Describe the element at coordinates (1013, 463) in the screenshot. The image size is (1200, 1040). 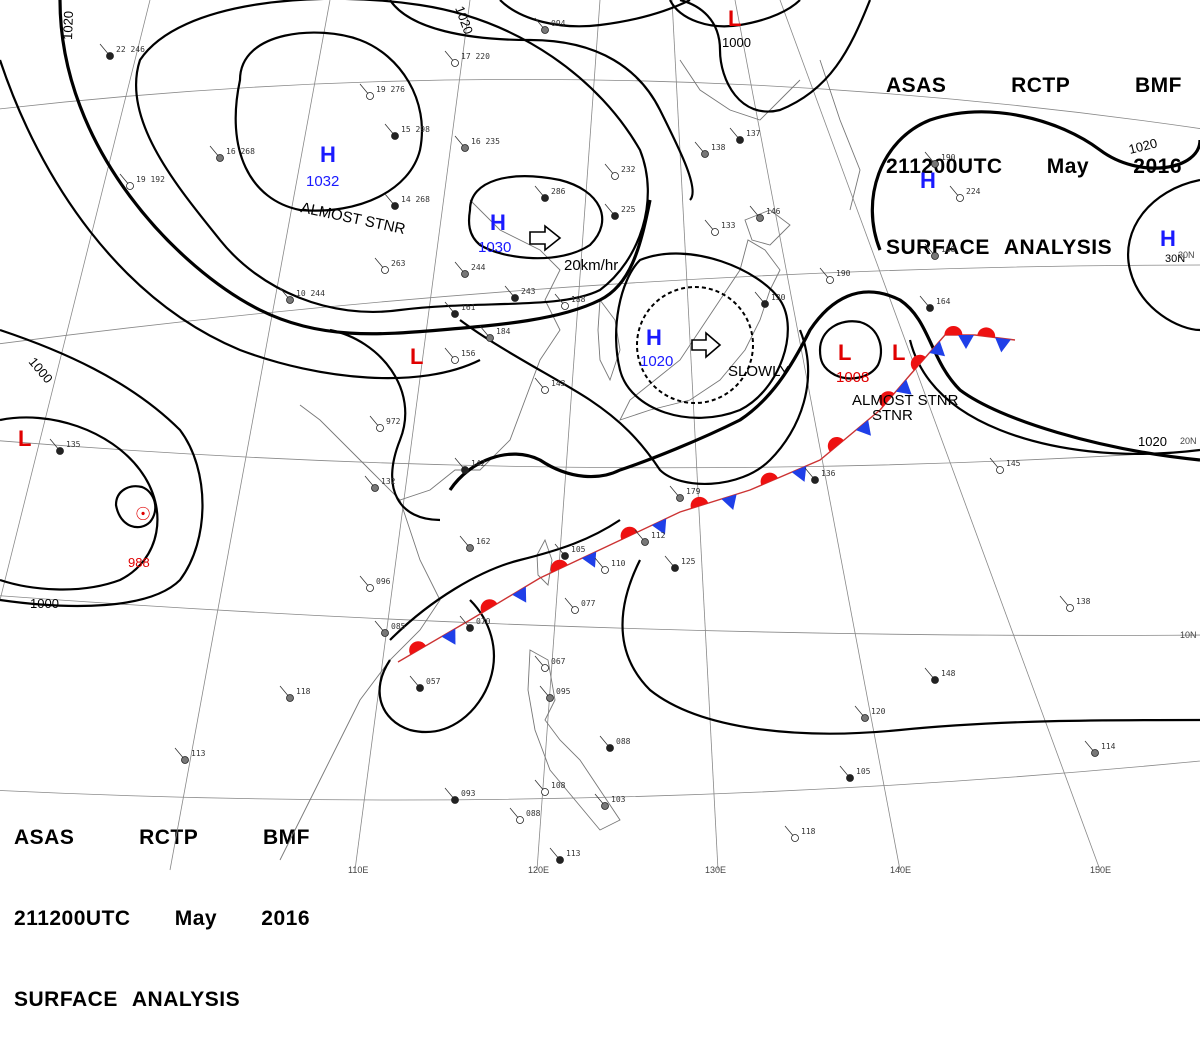
I see `station-value: 145` at that location.